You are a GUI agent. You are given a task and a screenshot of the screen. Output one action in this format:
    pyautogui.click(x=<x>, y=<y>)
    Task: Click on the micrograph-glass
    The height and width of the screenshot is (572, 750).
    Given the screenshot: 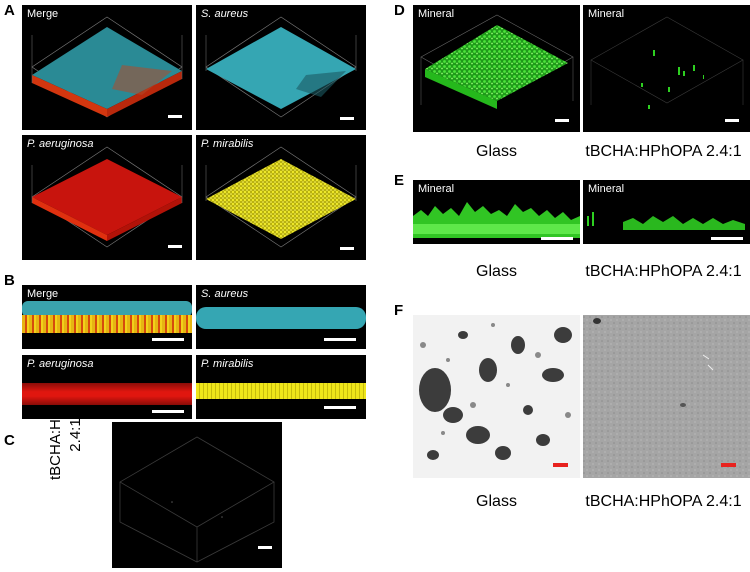 What is the action you would take?
    pyautogui.click(x=495, y=395)
    